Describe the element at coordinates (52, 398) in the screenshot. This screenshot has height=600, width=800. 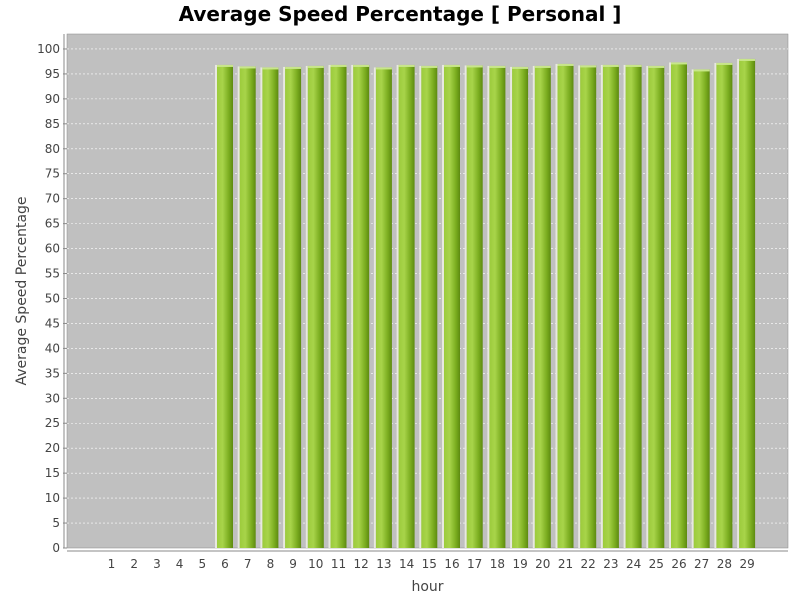
I see `y-tick-label: 30` at that location.